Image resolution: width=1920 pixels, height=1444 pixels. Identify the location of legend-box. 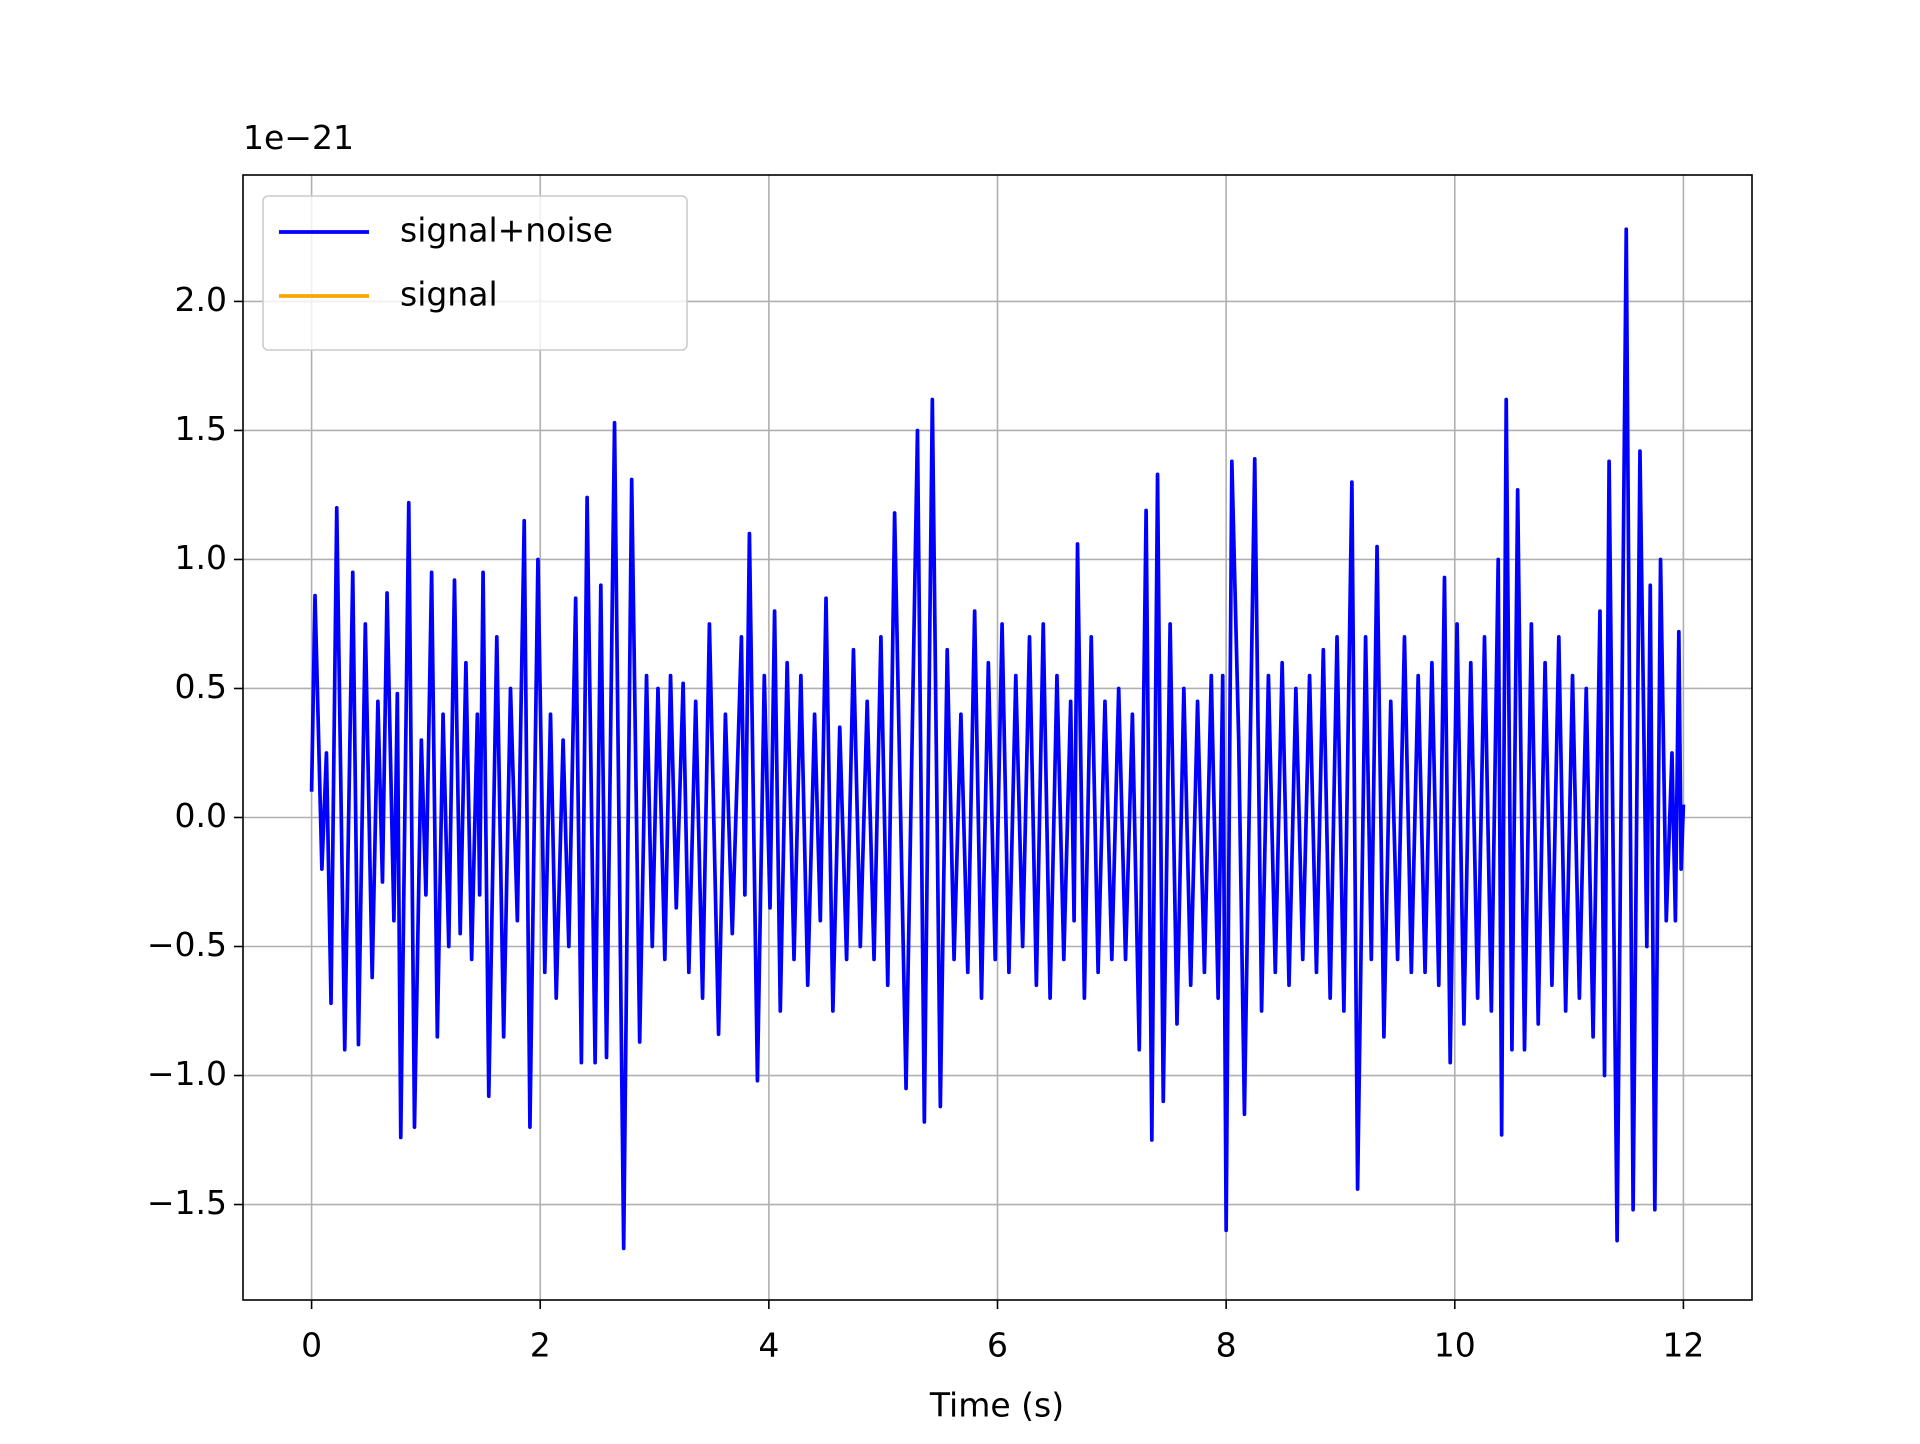
(475, 273).